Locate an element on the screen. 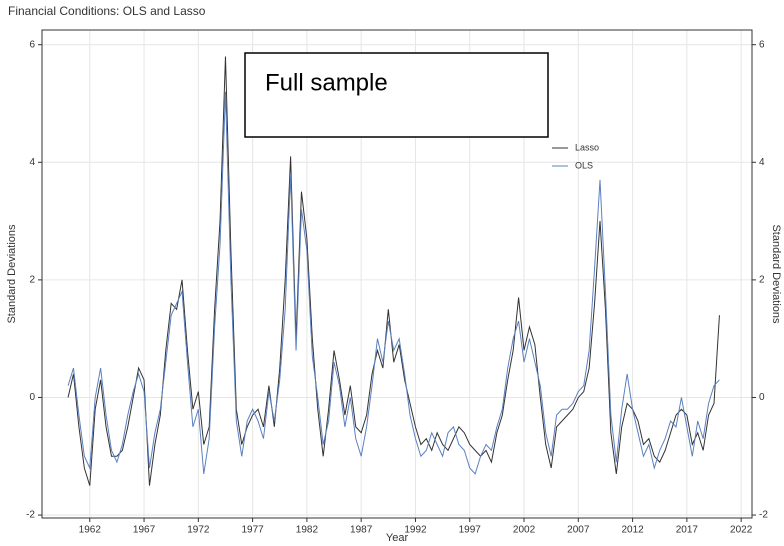 The image size is (784, 546). annotation: Full sample is located at coordinates (326, 82).